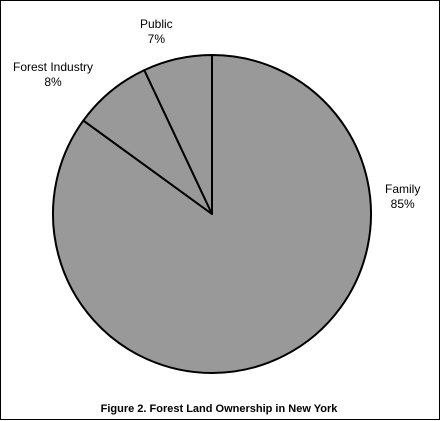 This screenshot has height=421, width=441. Describe the element at coordinates (403, 189) in the screenshot. I see `slice-label-family-name: Family` at that location.